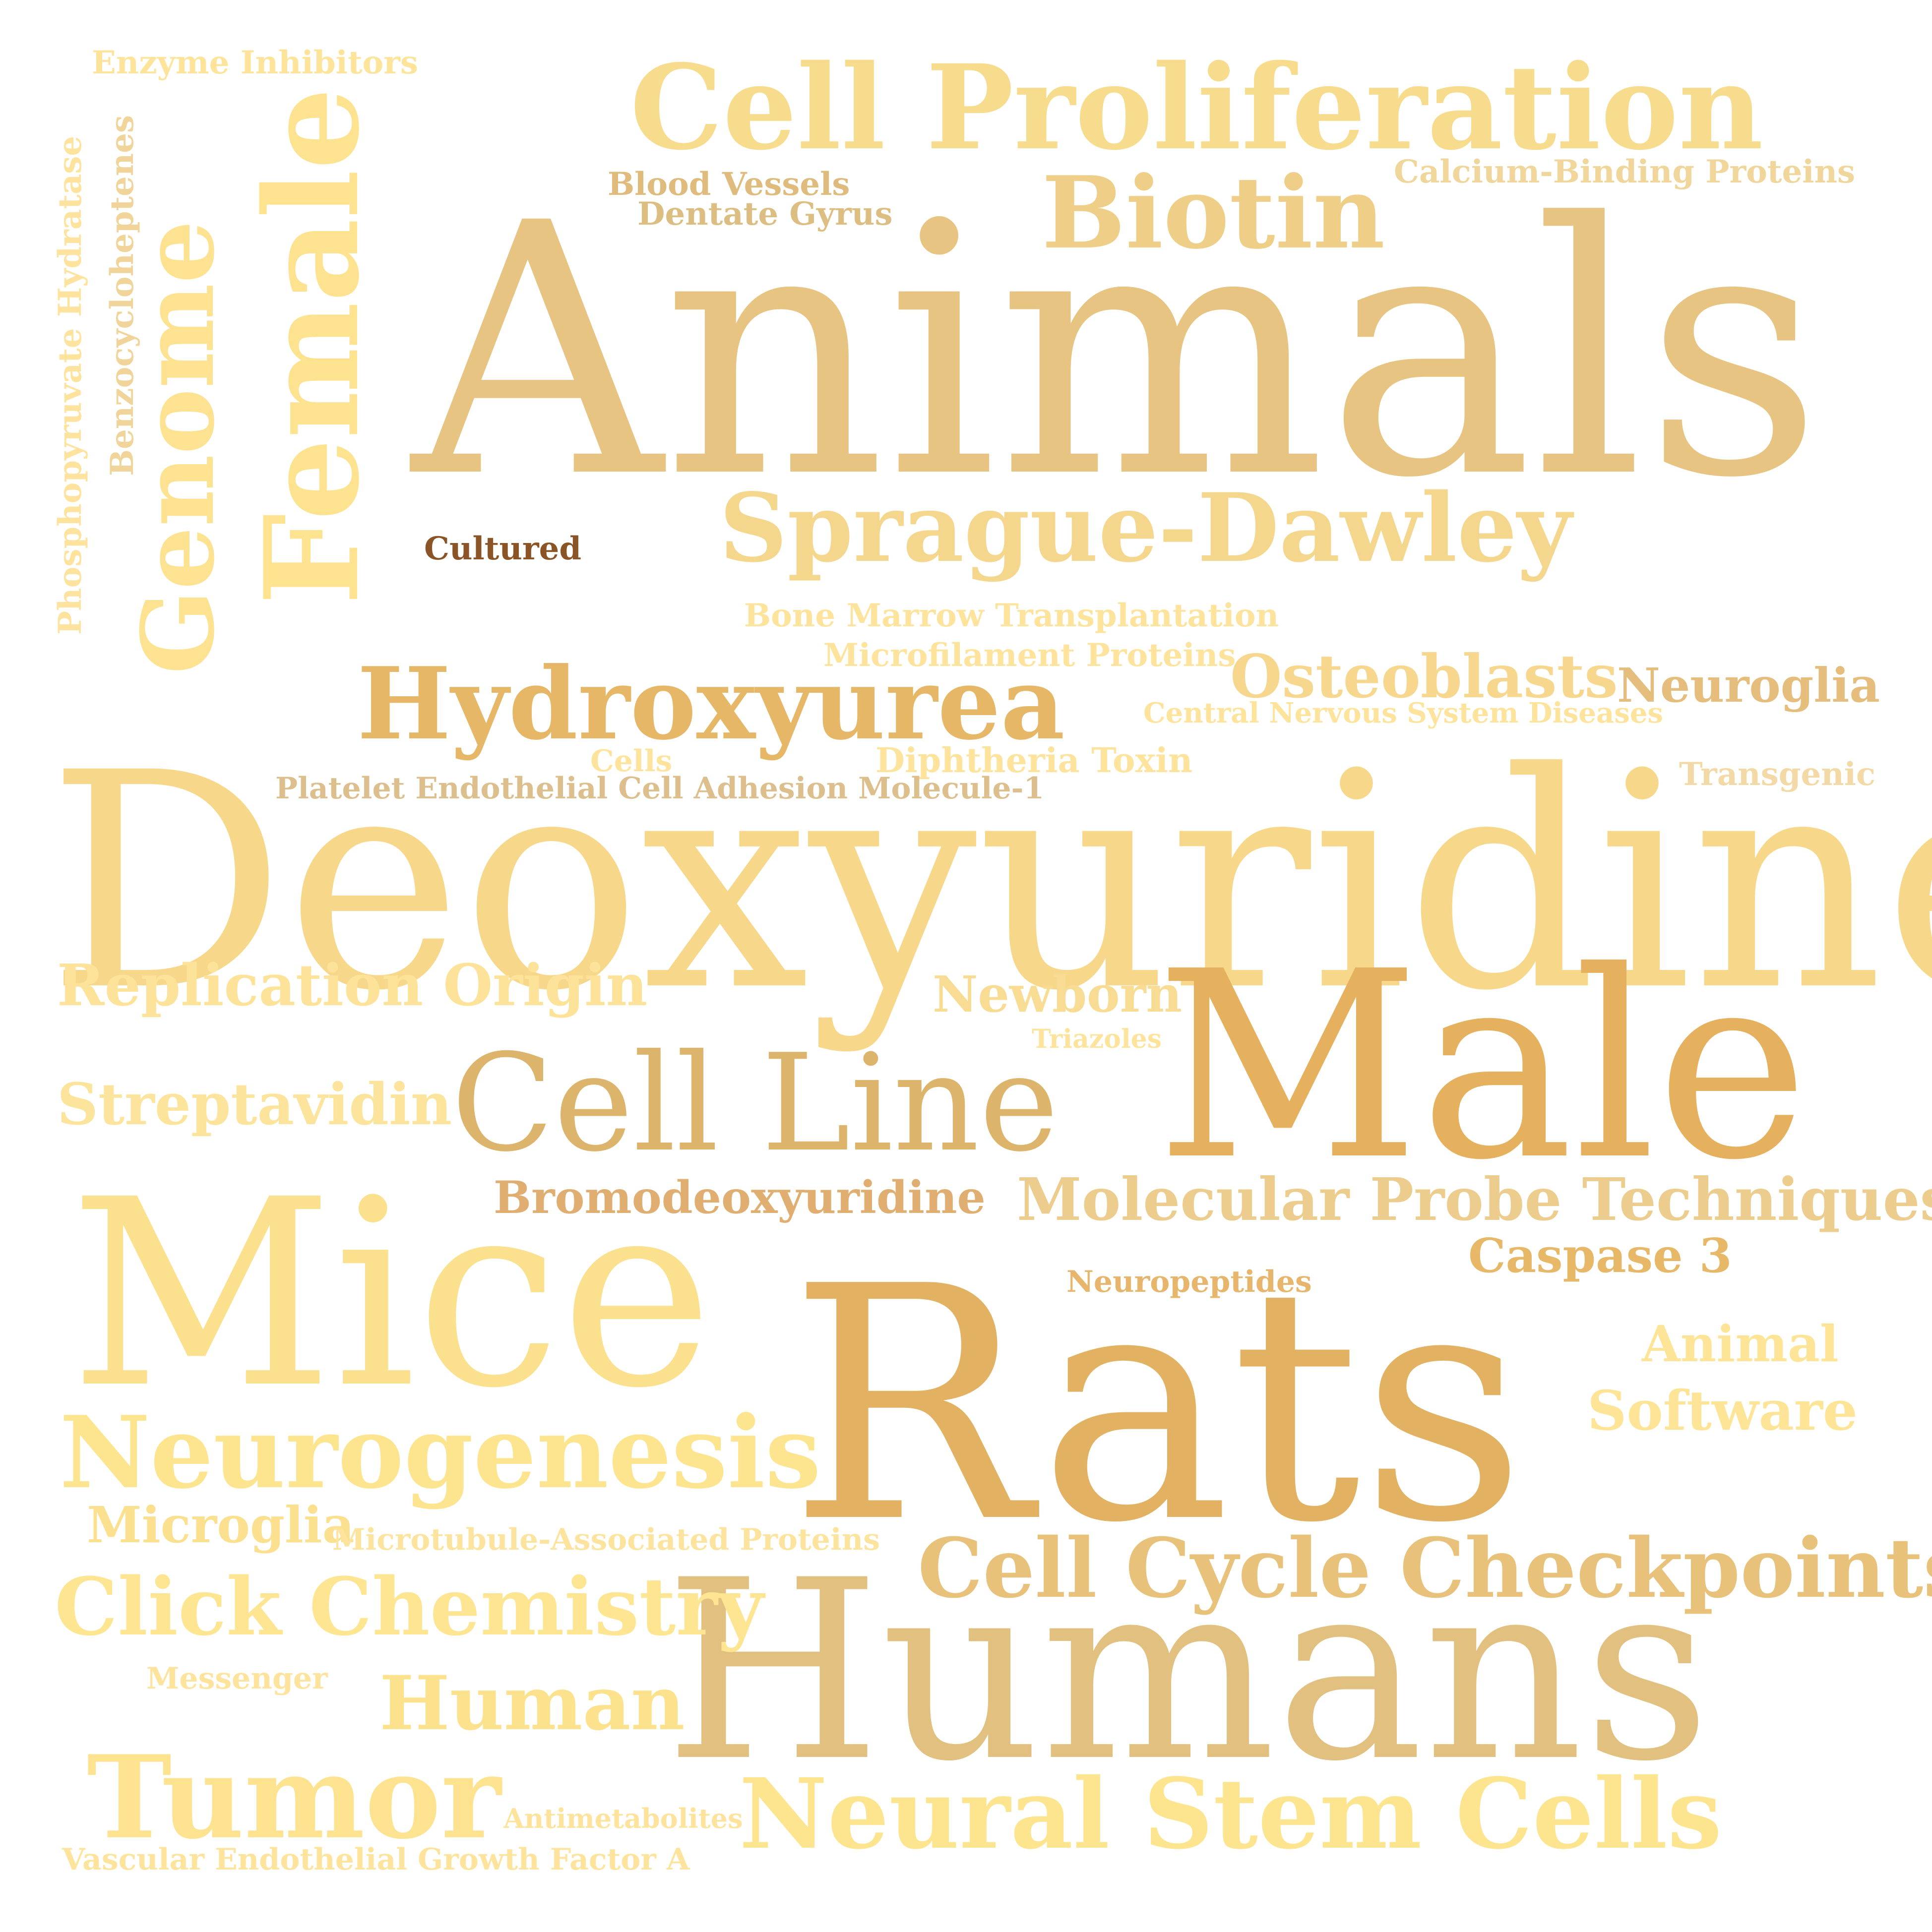  Describe the element at coordinates (606, 1539) in the screenshot. I see `word-microtubule-associated-proteins: Microtubule-Associated Proteins` at that location.